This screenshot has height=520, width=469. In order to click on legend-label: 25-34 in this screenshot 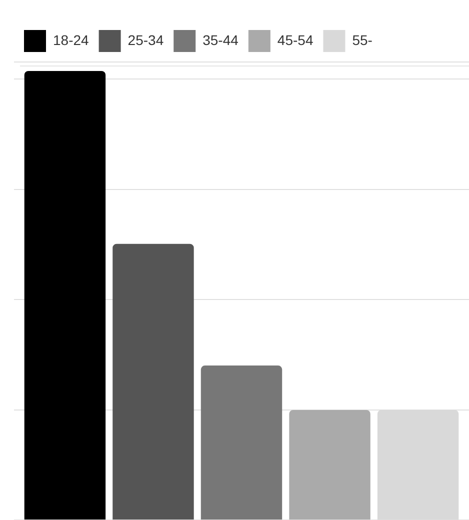, I will do `click(146, 40)`.